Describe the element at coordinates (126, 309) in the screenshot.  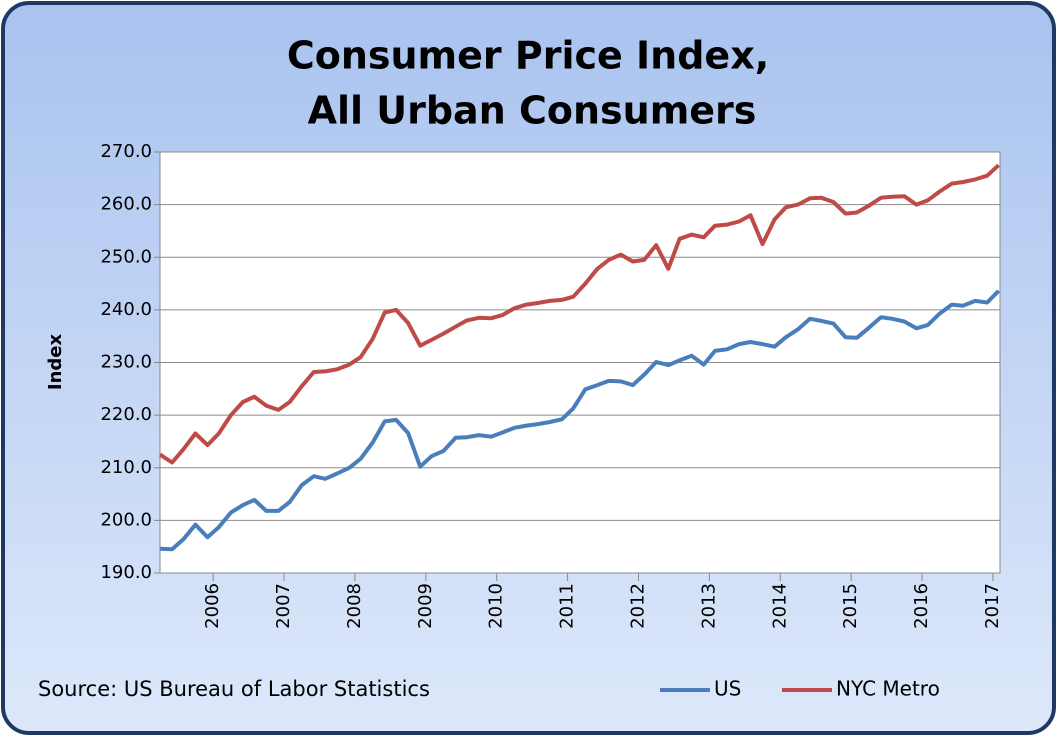
I see `y-tick-label: 240.0` at that location.